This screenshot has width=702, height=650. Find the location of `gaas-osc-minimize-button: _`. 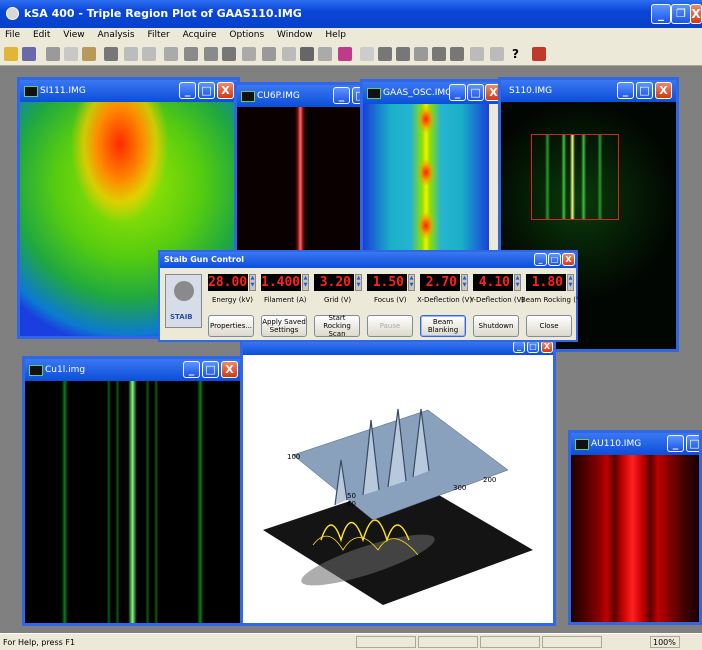

gaas-osc-minimize-button: _ is located at coordinates (457, 92).